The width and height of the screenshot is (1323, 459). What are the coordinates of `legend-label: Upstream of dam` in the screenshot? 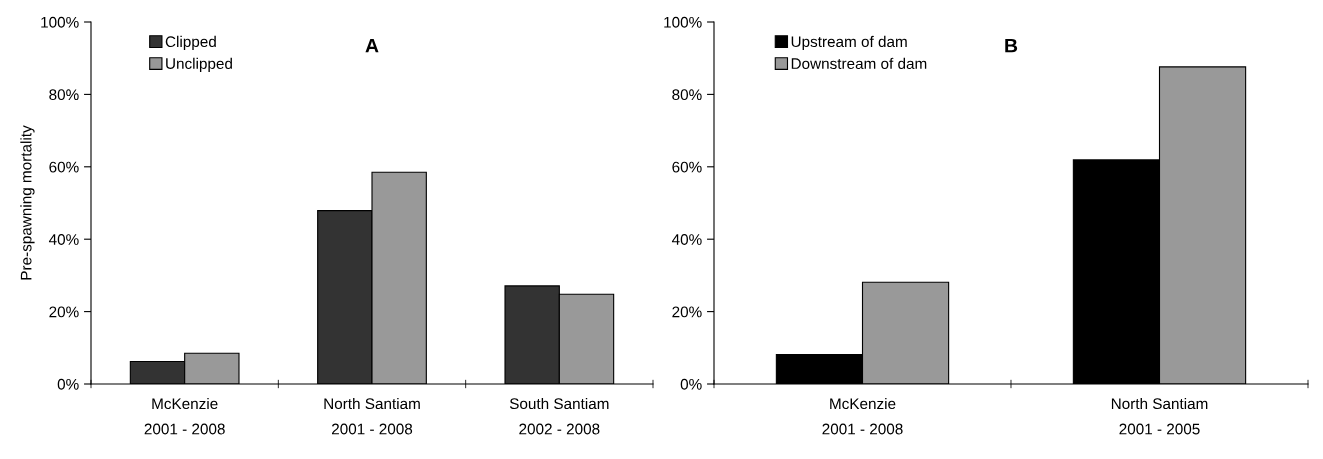 It's located at (849, 43).